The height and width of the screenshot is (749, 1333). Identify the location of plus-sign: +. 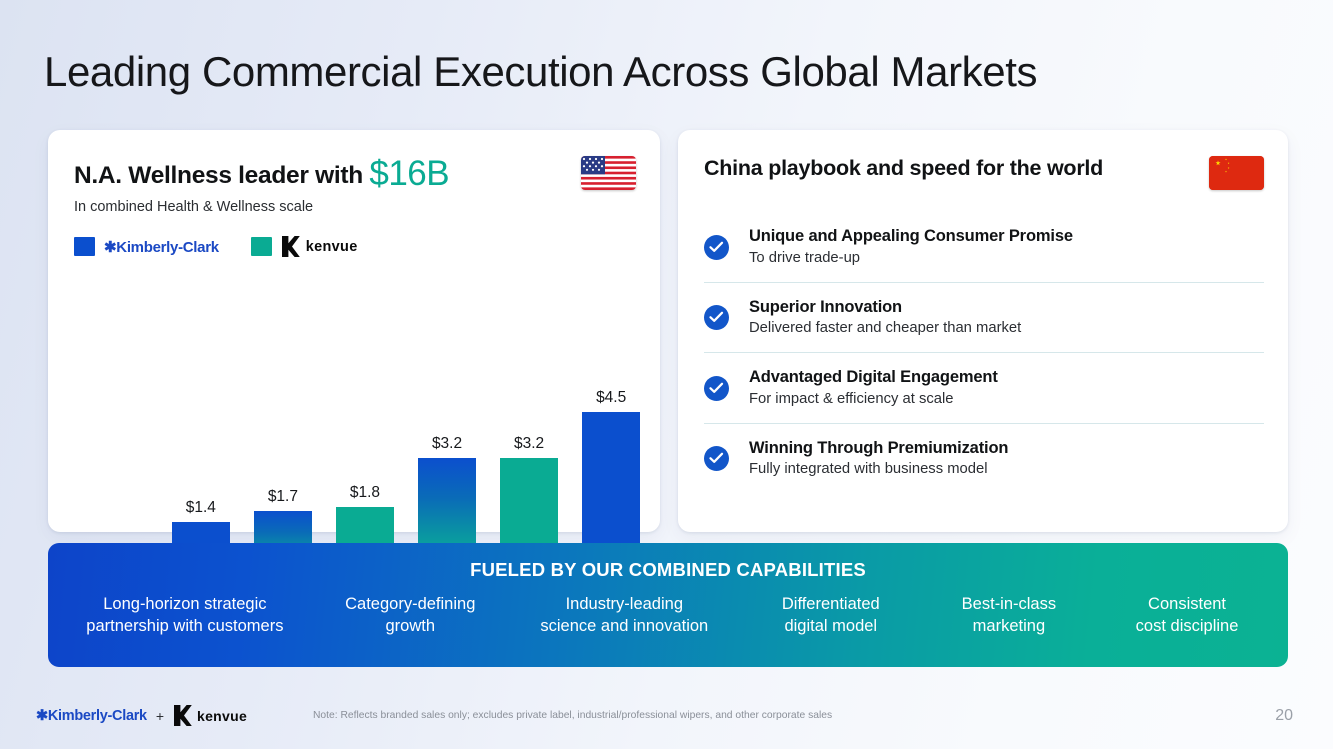
(159, 715).